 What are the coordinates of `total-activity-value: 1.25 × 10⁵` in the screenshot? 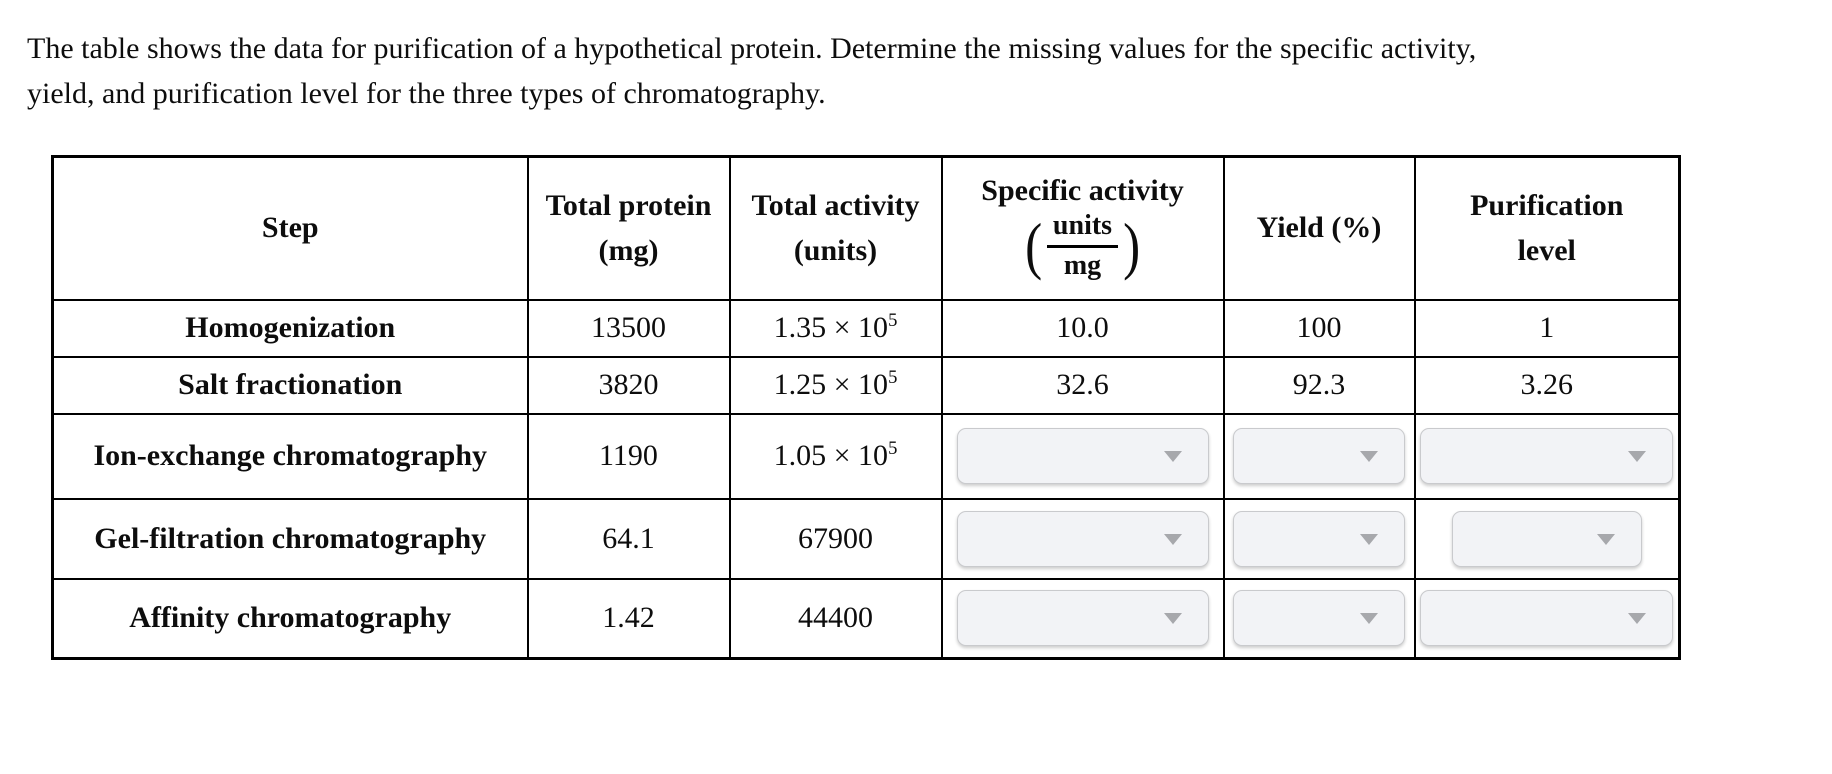 It's located at (835, 385).